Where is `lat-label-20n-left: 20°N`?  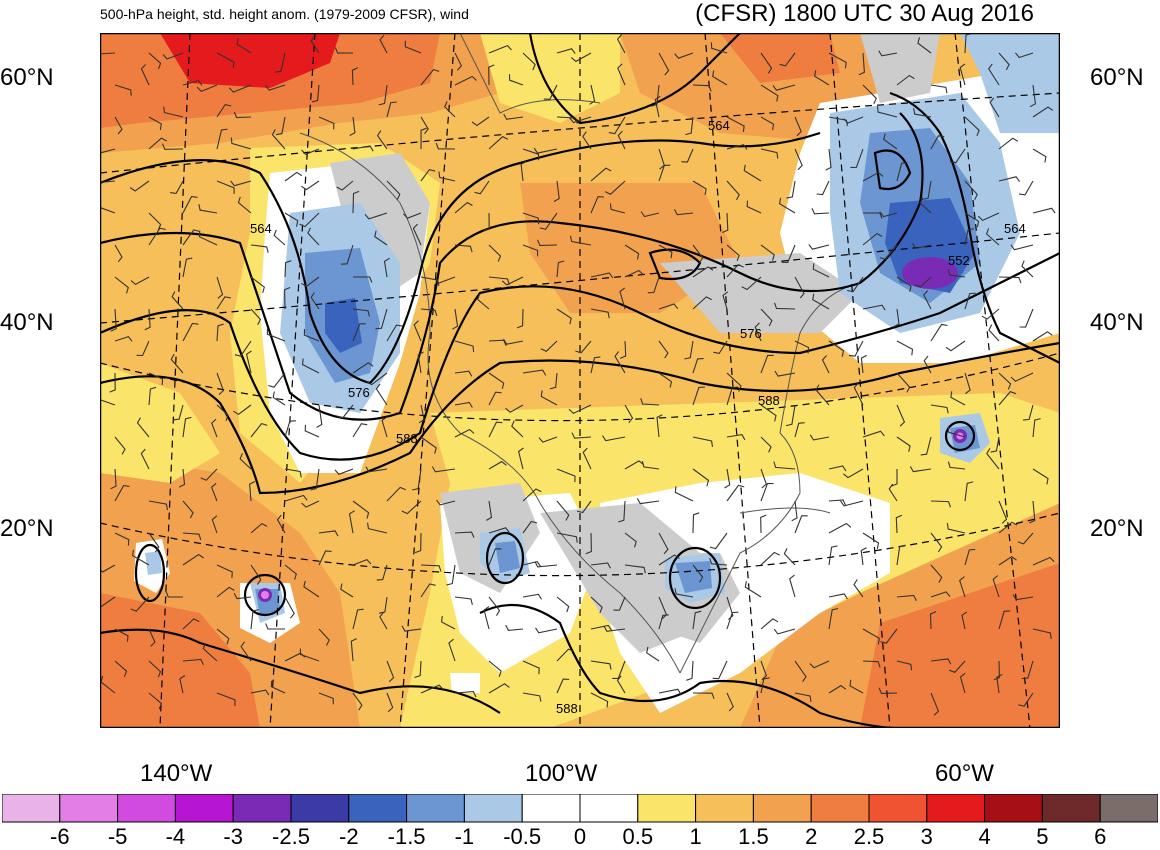
lat-label-20n-left: 20°N is located at coordinates (27, 528).